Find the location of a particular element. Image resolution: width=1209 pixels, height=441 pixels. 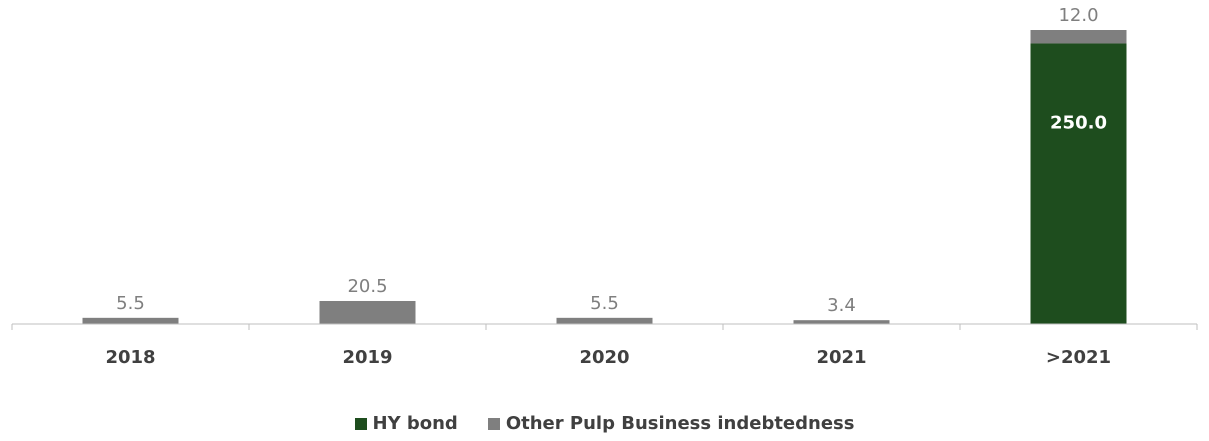

legend-swatch-other-indebtedness is located at coordinates (493, 423).